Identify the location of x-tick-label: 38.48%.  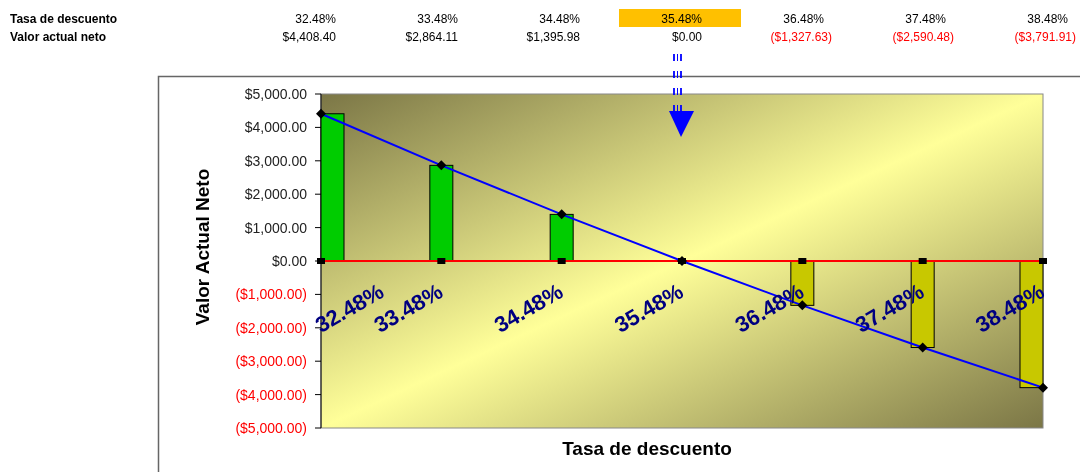
(1048, 19).